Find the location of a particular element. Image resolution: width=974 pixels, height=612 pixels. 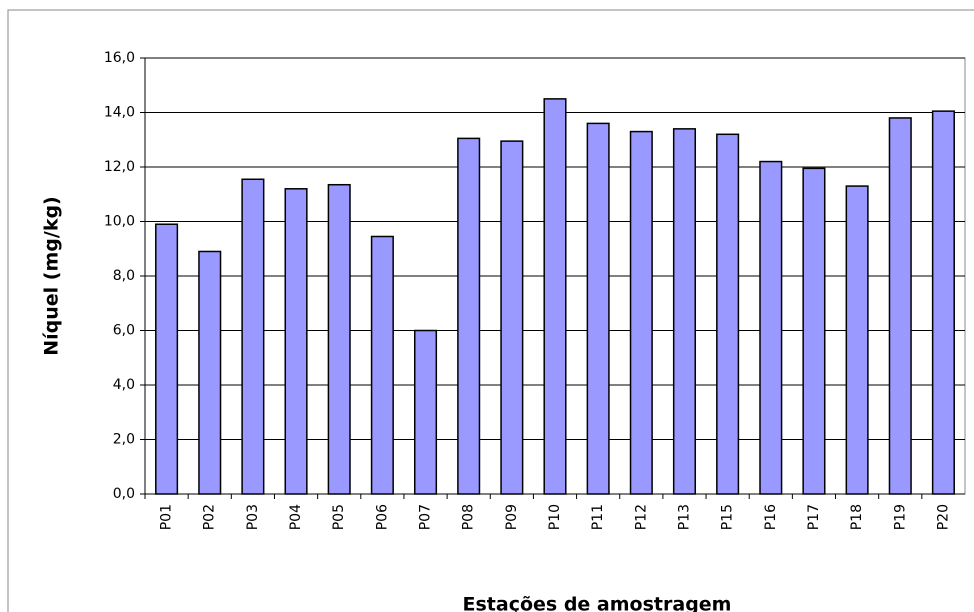

x-tick-label: P06 is located at coordinates (382, 517).